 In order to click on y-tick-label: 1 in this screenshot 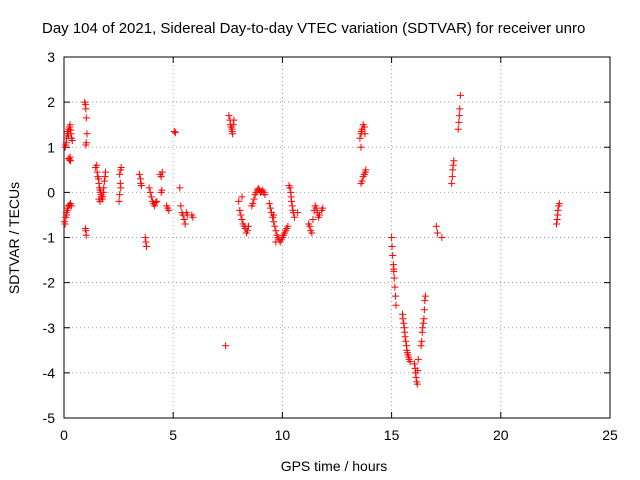, I will do `click(51, 147)`.